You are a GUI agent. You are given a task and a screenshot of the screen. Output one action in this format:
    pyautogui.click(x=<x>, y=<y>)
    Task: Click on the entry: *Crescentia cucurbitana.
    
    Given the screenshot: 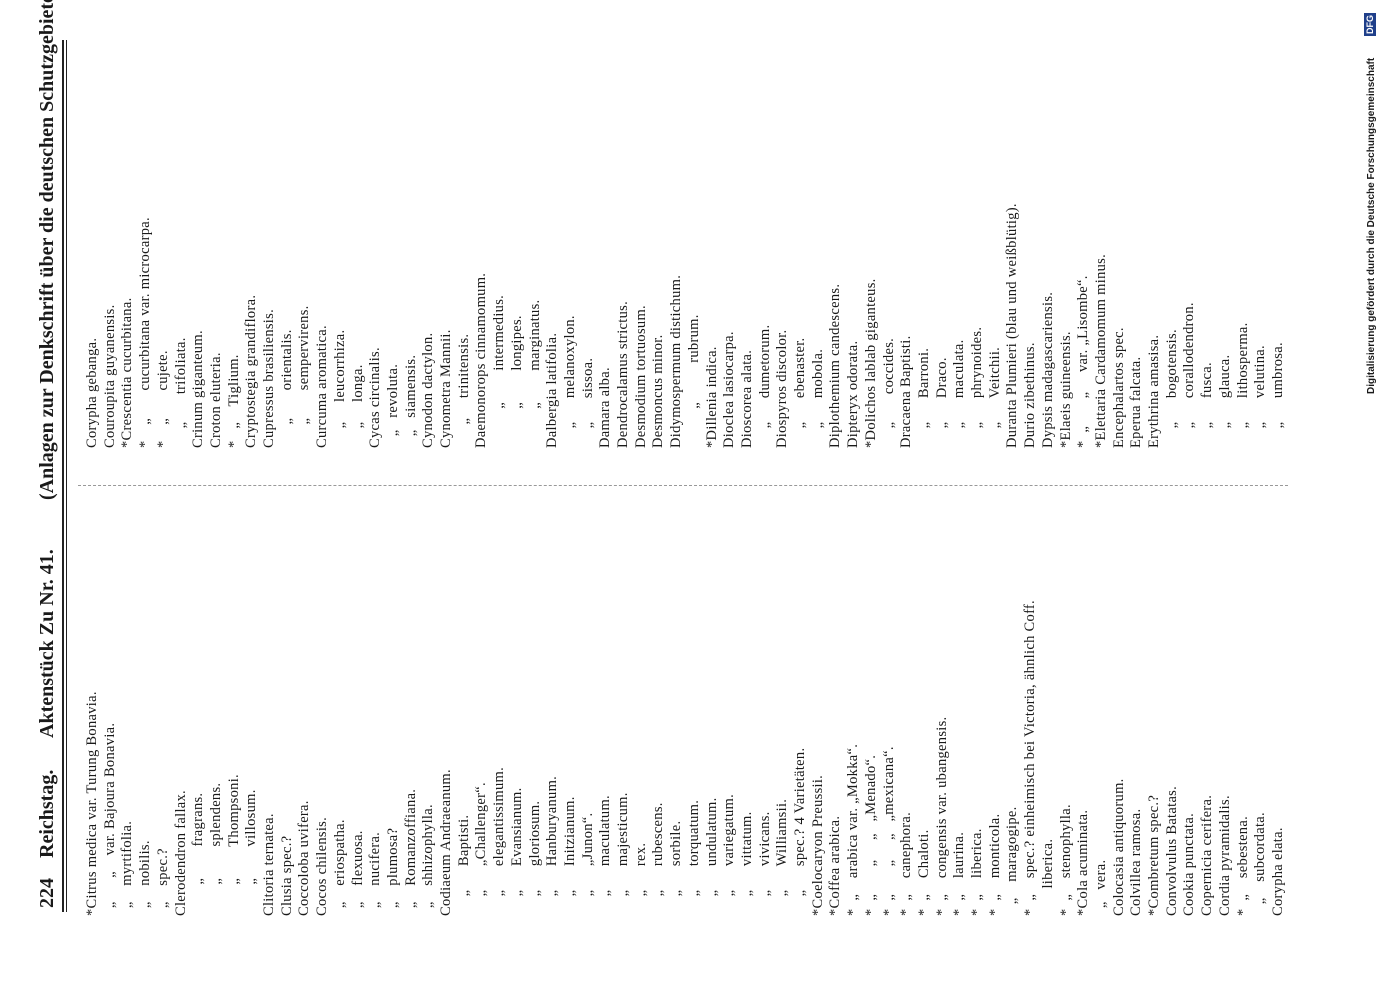 What is the action you would take?
    pyautogui.click(x=127, y=372)
    